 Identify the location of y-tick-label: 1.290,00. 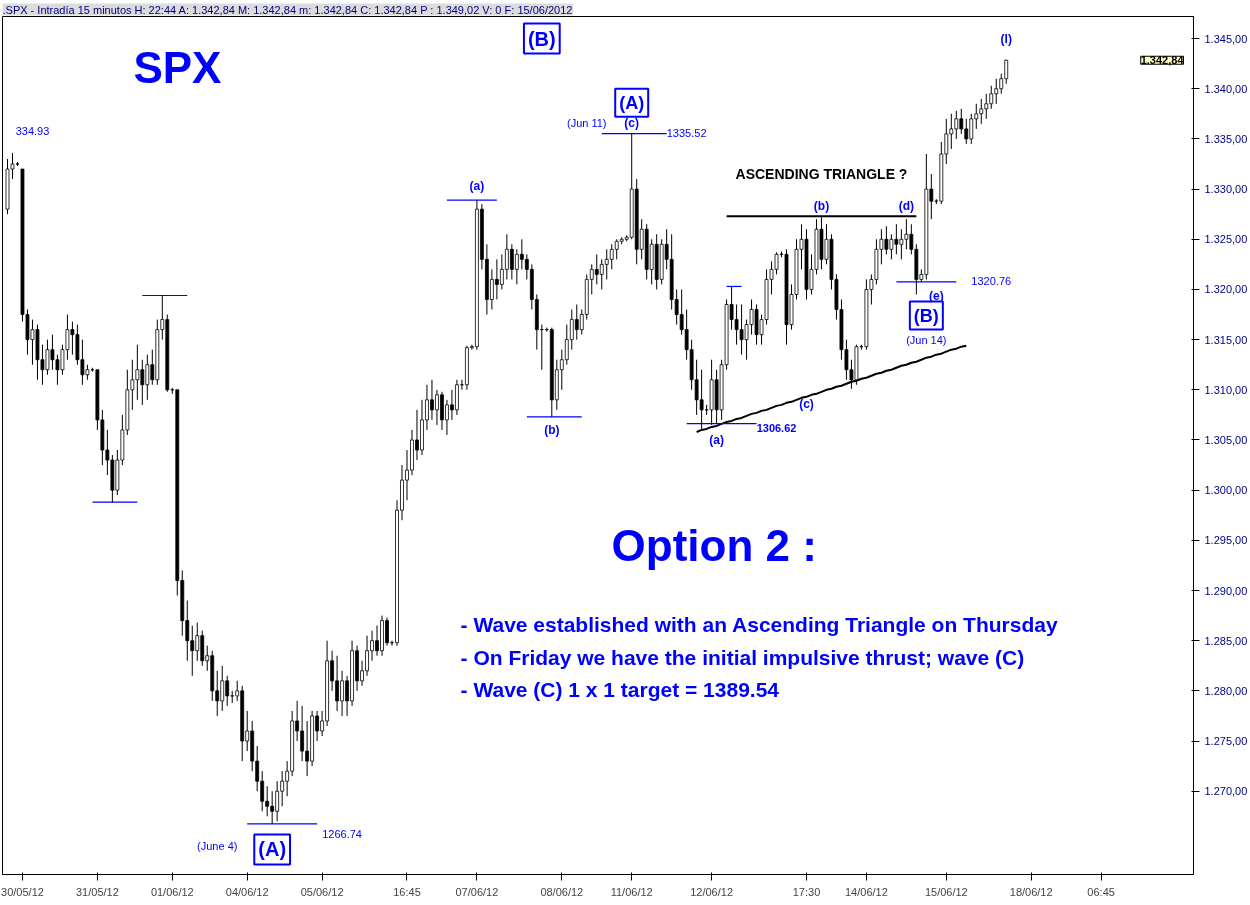
(1226, 590).